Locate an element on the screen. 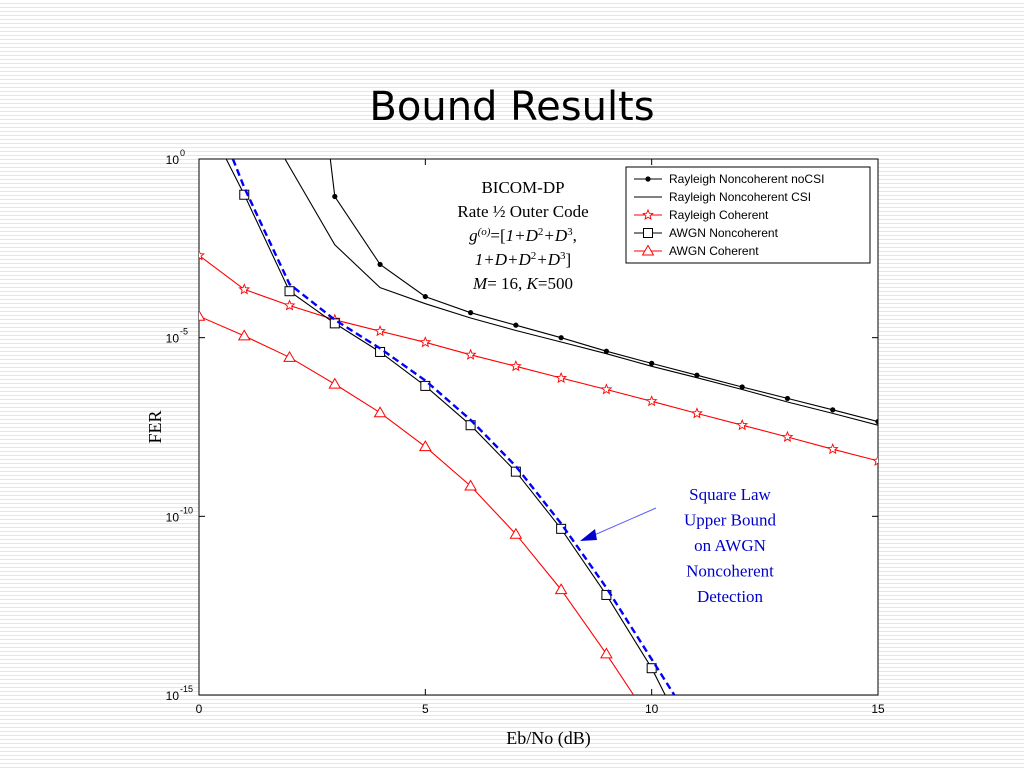 This screenshot has width=1024, height=768. annotation-line: M= 16, K=500 is located at coordinates (522, 283).